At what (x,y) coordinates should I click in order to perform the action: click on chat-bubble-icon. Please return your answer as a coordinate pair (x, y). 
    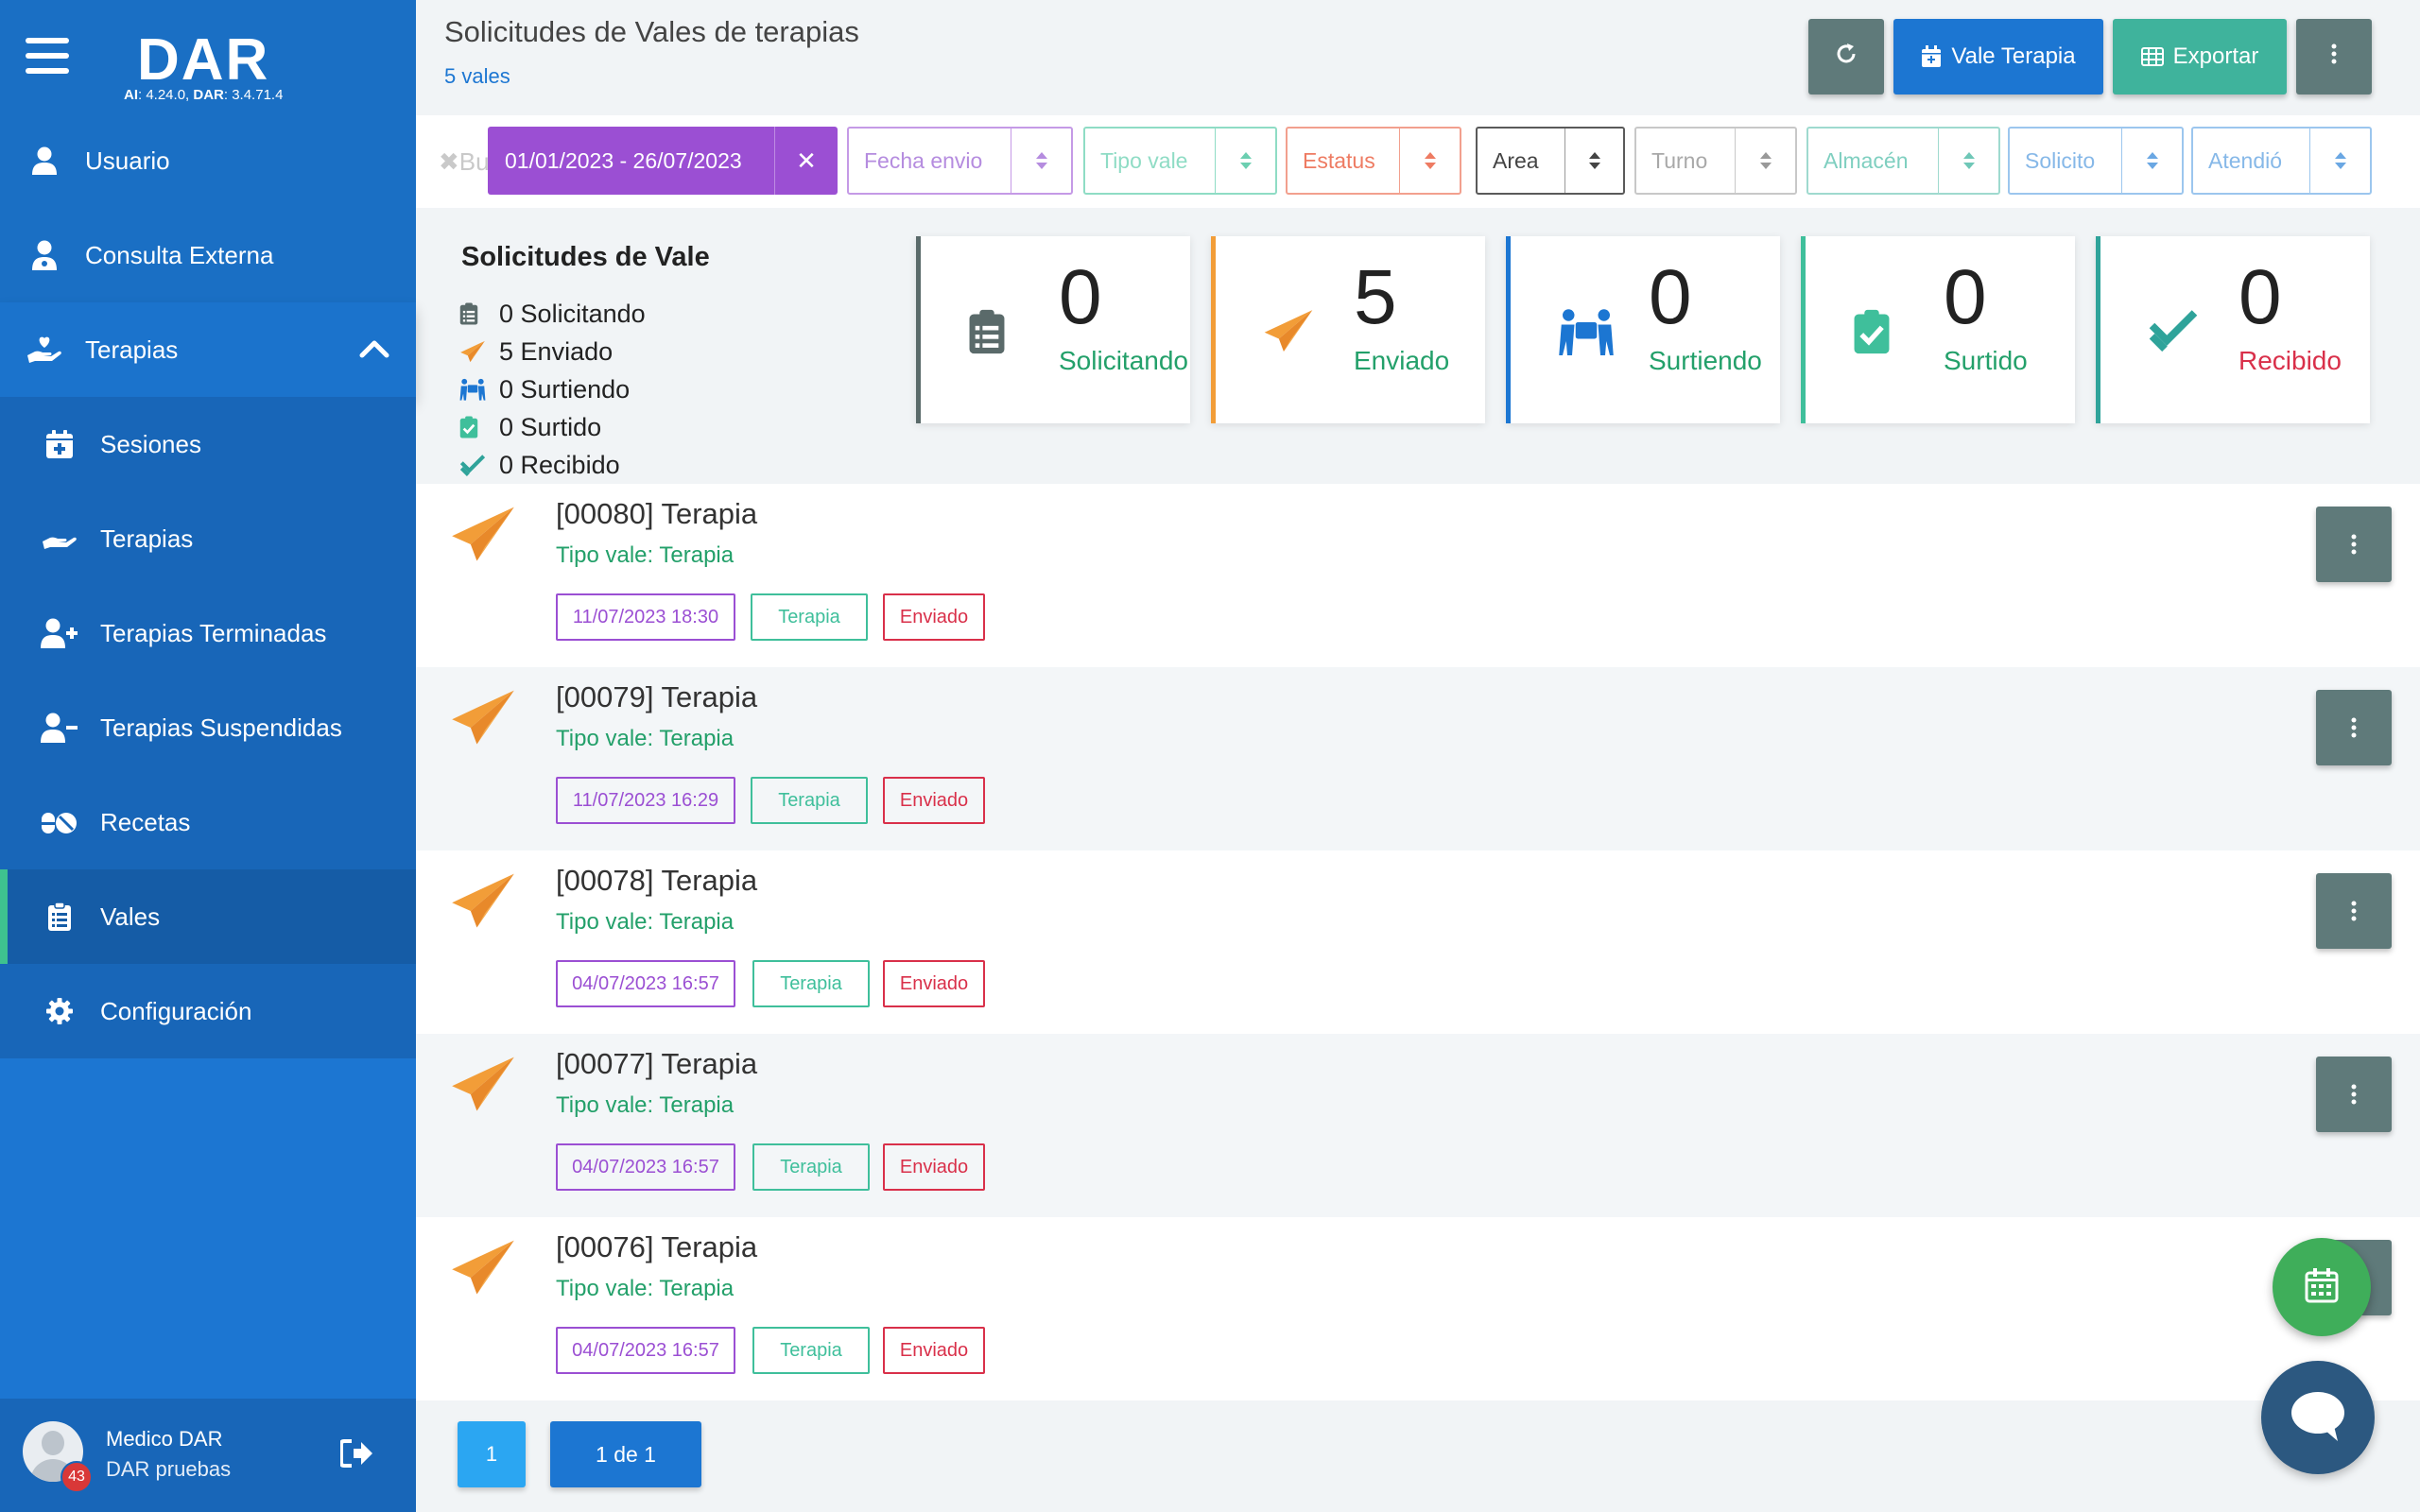
    Looking at the image, I should click on (2318, 1418).